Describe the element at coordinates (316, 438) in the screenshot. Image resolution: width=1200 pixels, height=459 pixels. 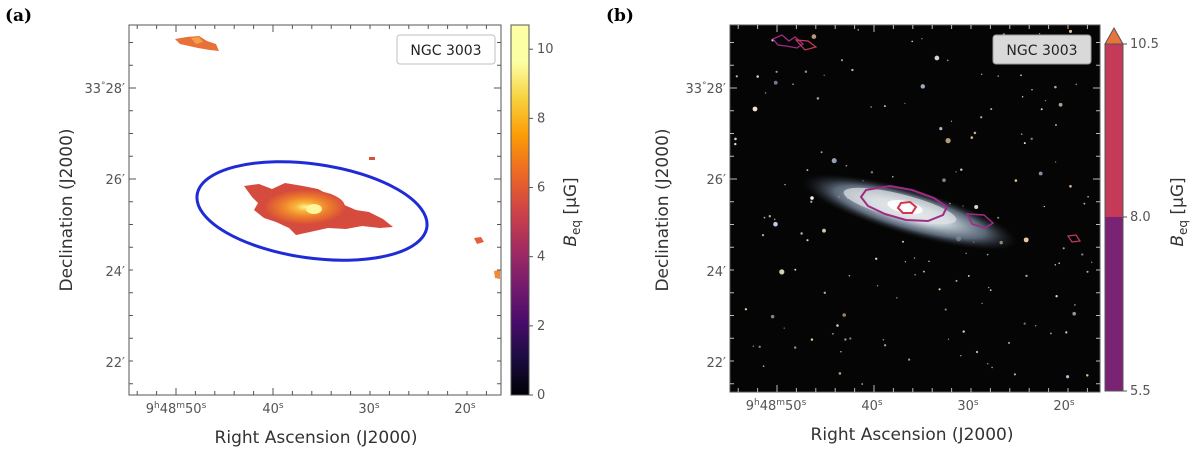
I see `panel-a-x-axis-title: Right Ascension (J2000)` at that location.